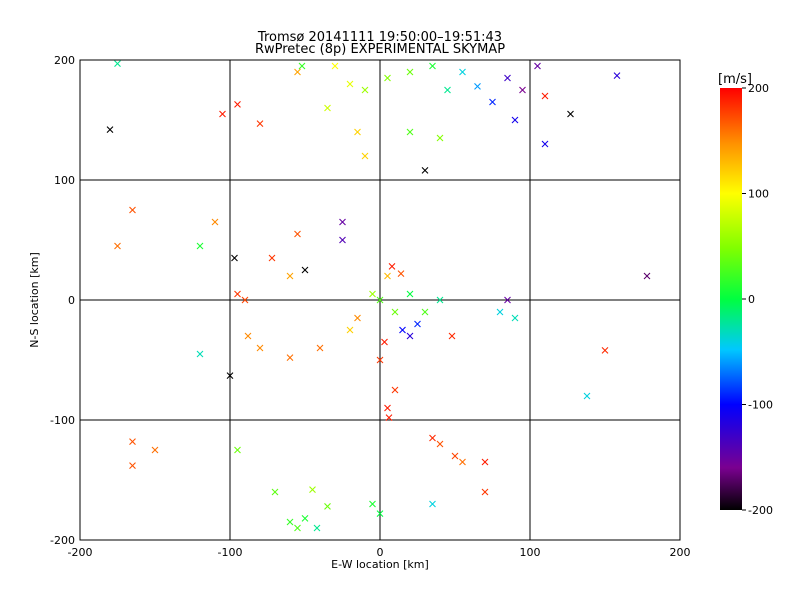  What do you see at coordinates (757, 299) in the screenshot?
I see `colorbar-ticks: 200 100 0 -100 -200` at bounding box center [757, 299].